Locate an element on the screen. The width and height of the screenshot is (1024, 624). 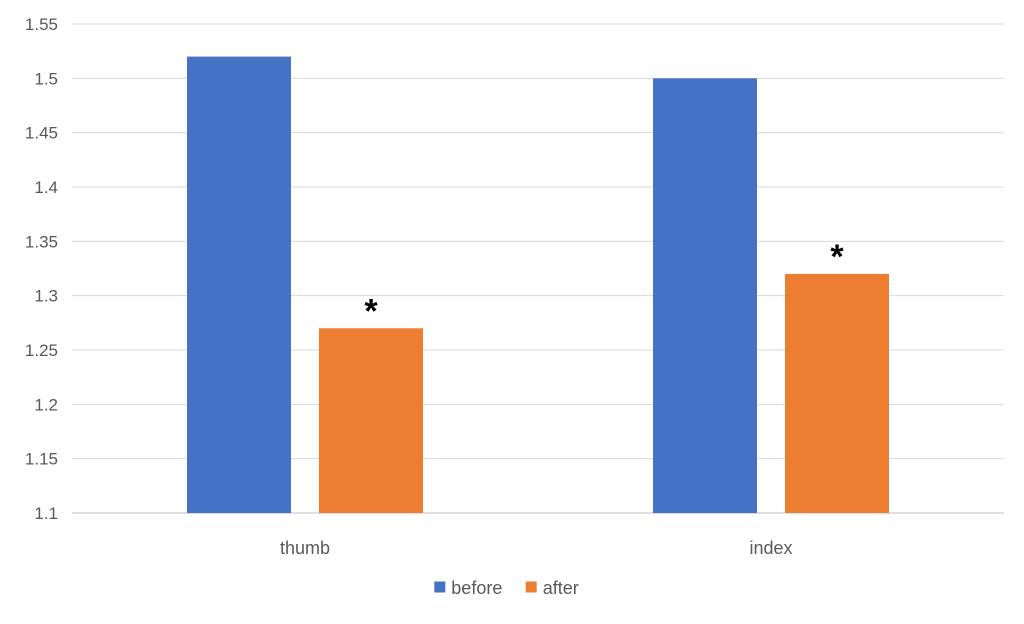
legend-swatch-after is located at coordinates (531, 587).